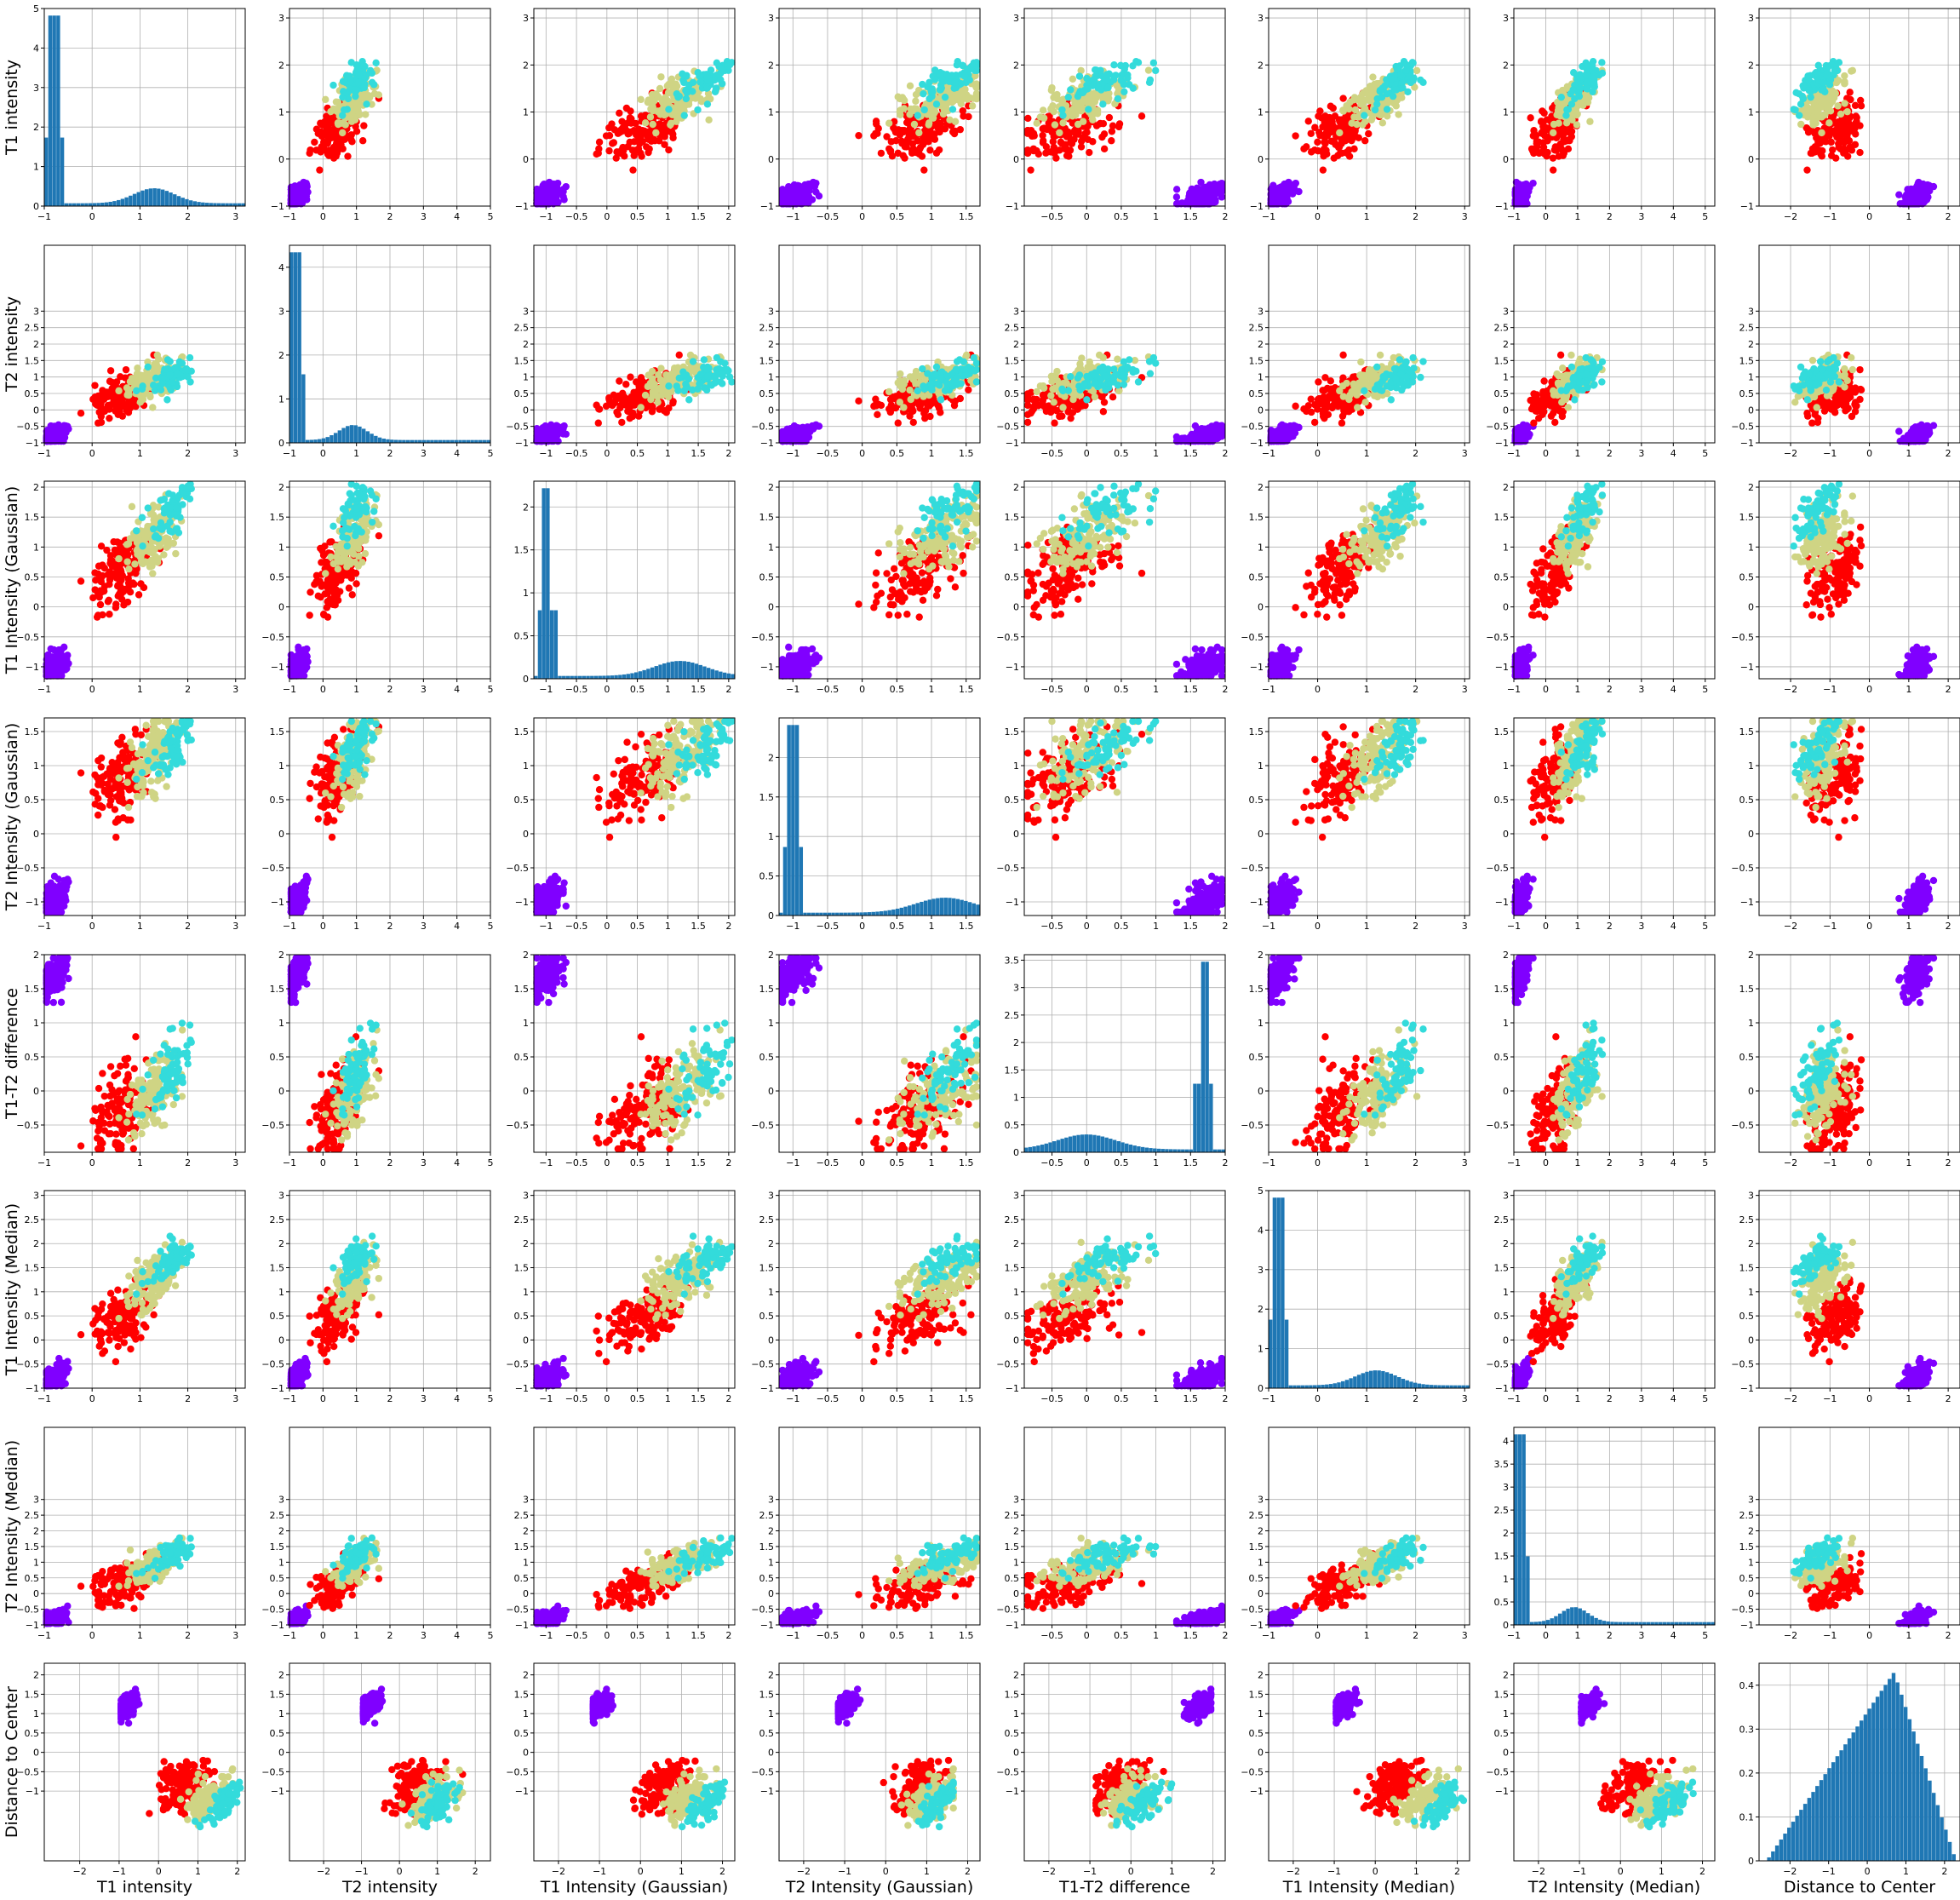 The image size is (1960, 1900). What do you see at coordinates (424, 453) in the screenshot?
I see `x-tick-label: 3` at bounding box center [424, 453].